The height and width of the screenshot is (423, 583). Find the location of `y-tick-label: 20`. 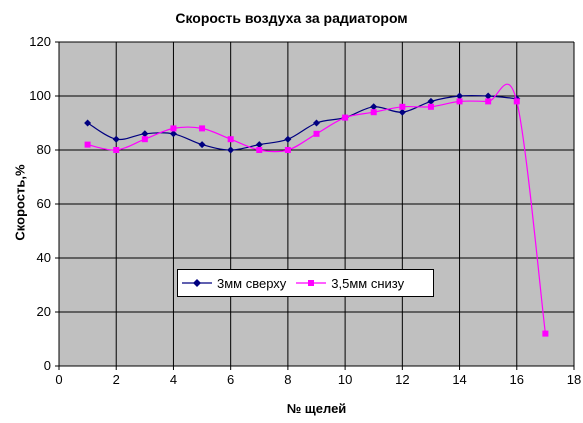

y-tick-label: 20 is located at coordinates (44, 311).